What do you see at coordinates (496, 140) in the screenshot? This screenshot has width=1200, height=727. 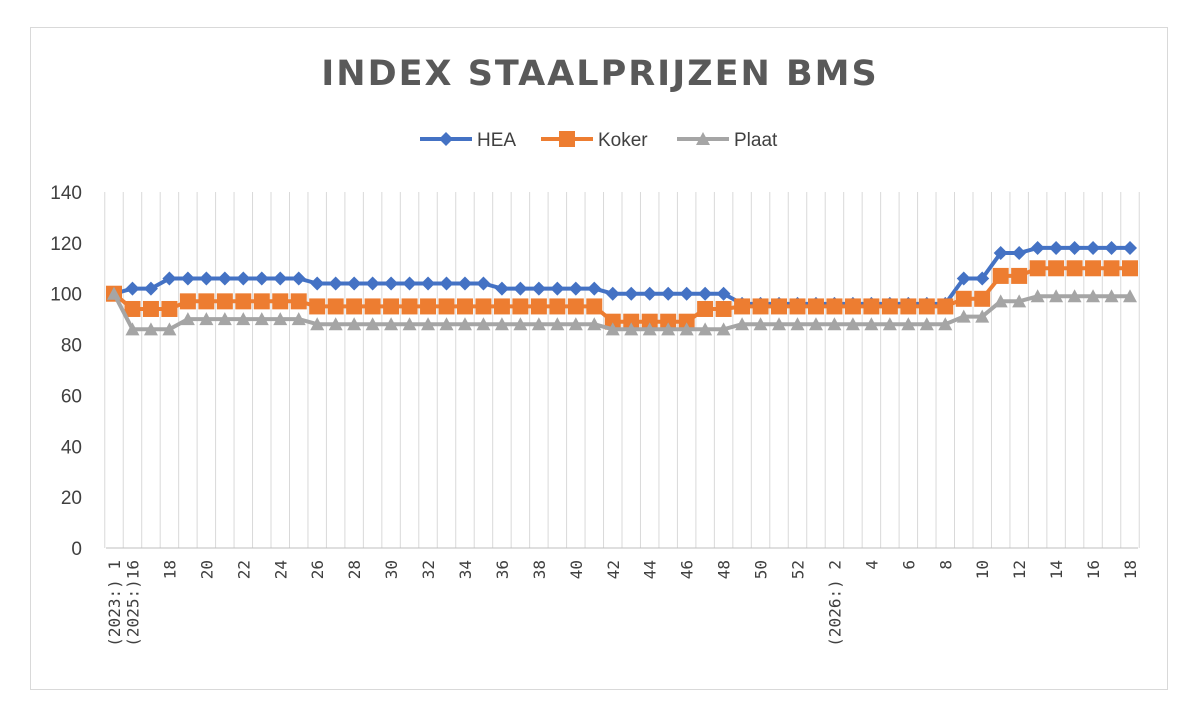 I see `legend-label: HEA` at bounding box center [496, 140].